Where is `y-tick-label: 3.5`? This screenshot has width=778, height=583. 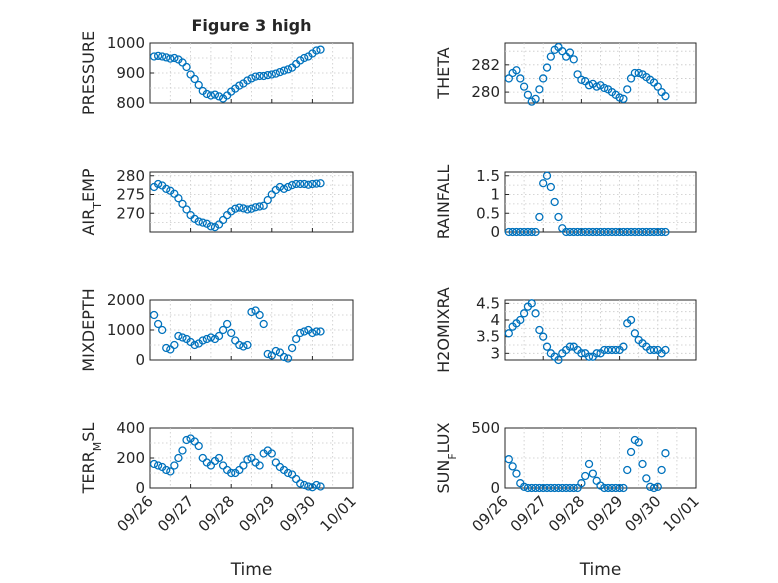
y-tick-label: 3.5 is located at coordinates (488, 337).